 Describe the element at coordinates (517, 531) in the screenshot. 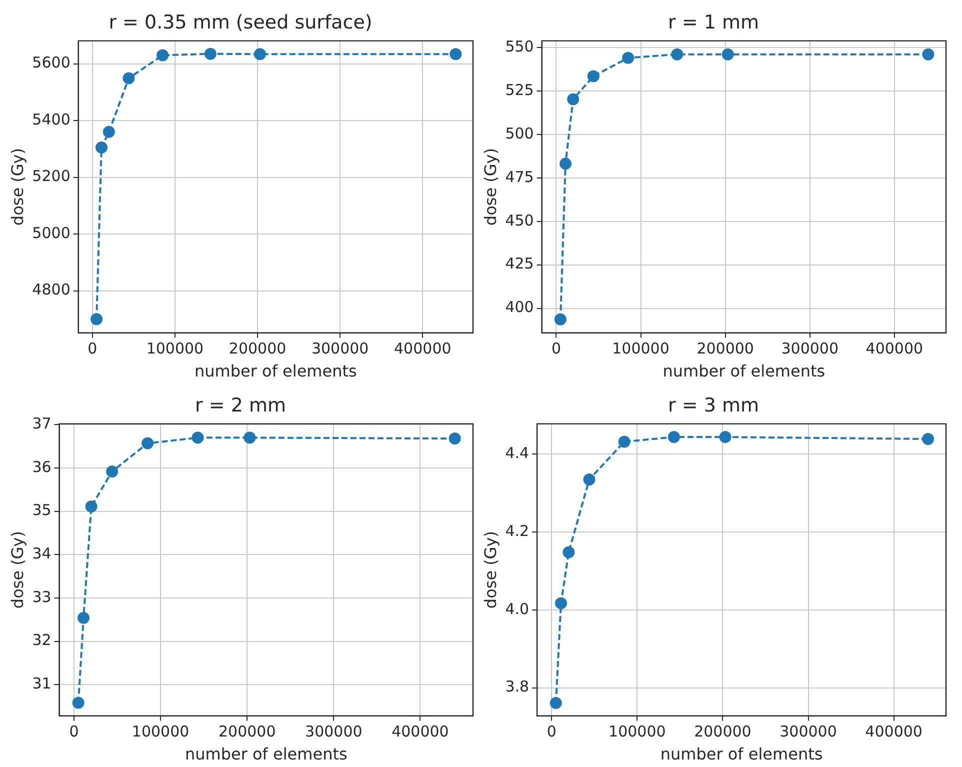

I see `y-tick-label: 4.2` at that location.